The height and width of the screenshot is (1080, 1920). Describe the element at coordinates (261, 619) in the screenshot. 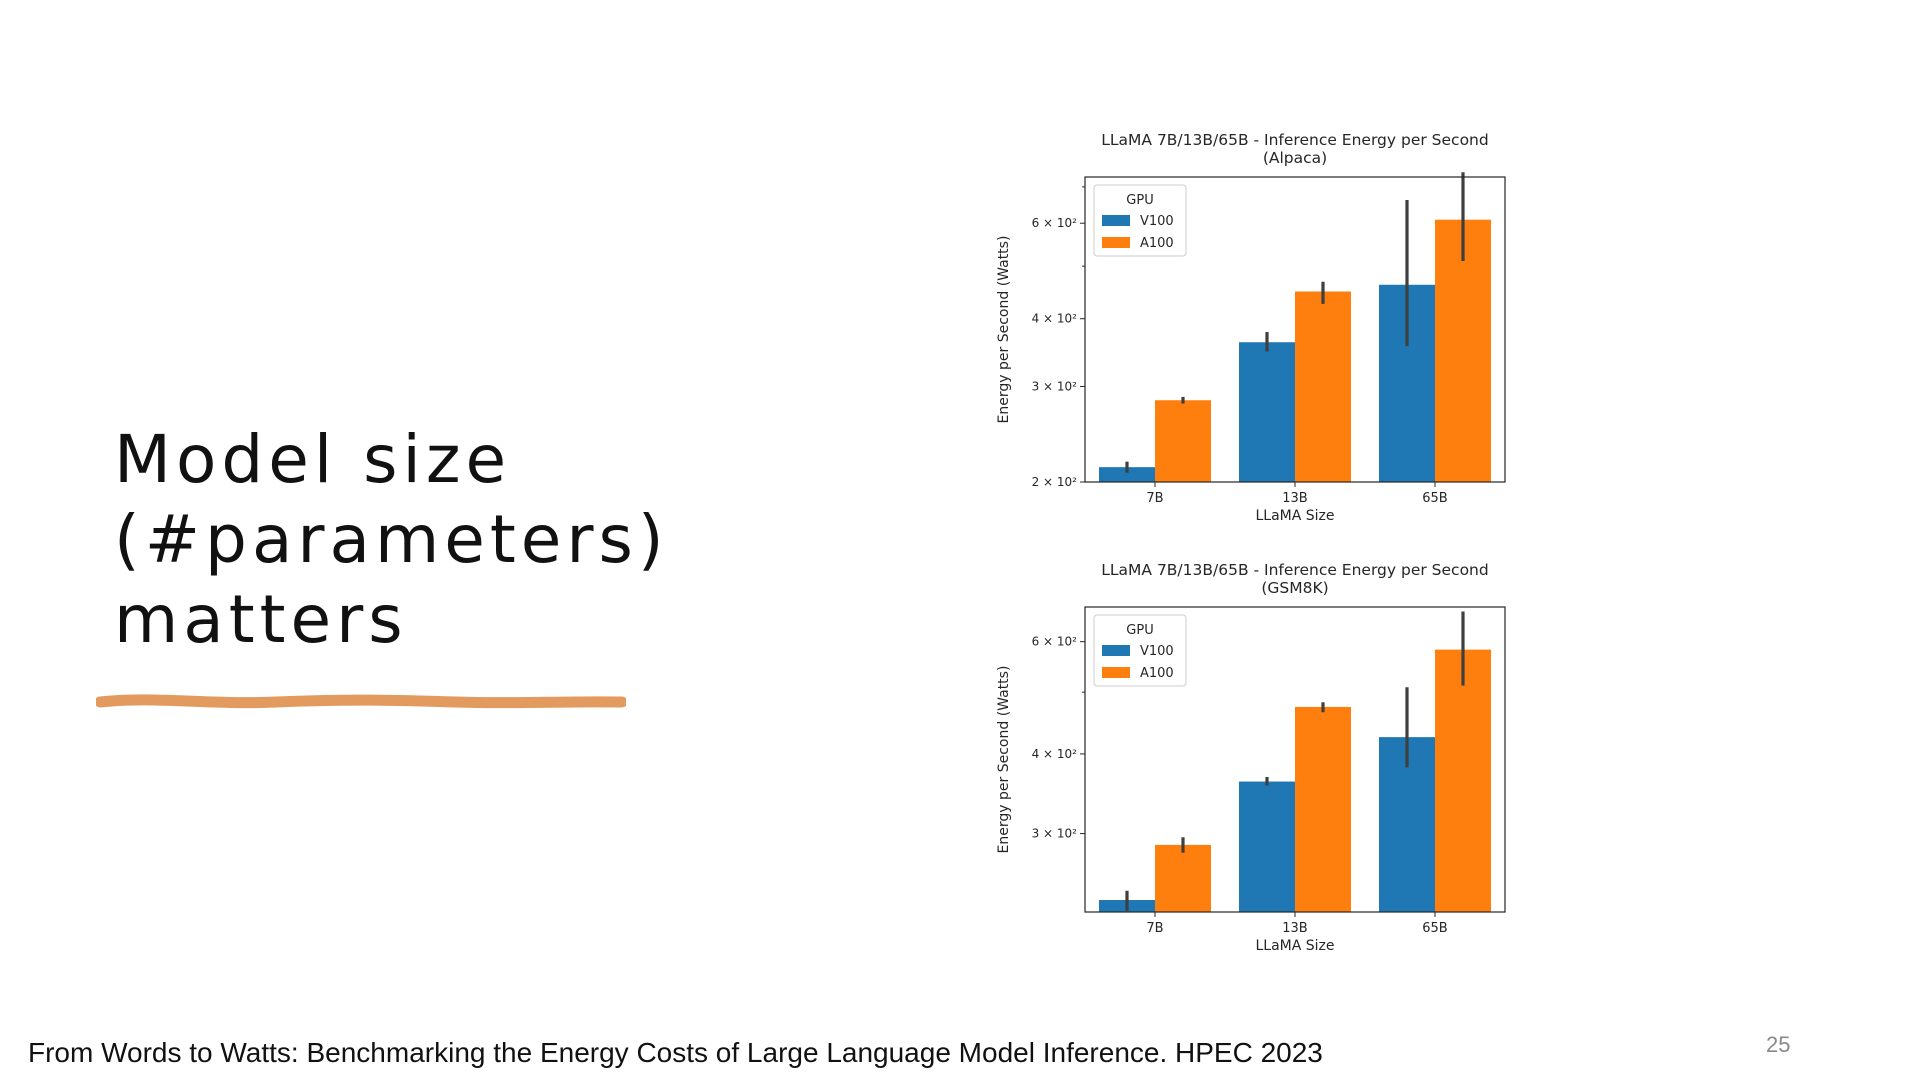

I see `slide-title-line-3: matters` at that location.